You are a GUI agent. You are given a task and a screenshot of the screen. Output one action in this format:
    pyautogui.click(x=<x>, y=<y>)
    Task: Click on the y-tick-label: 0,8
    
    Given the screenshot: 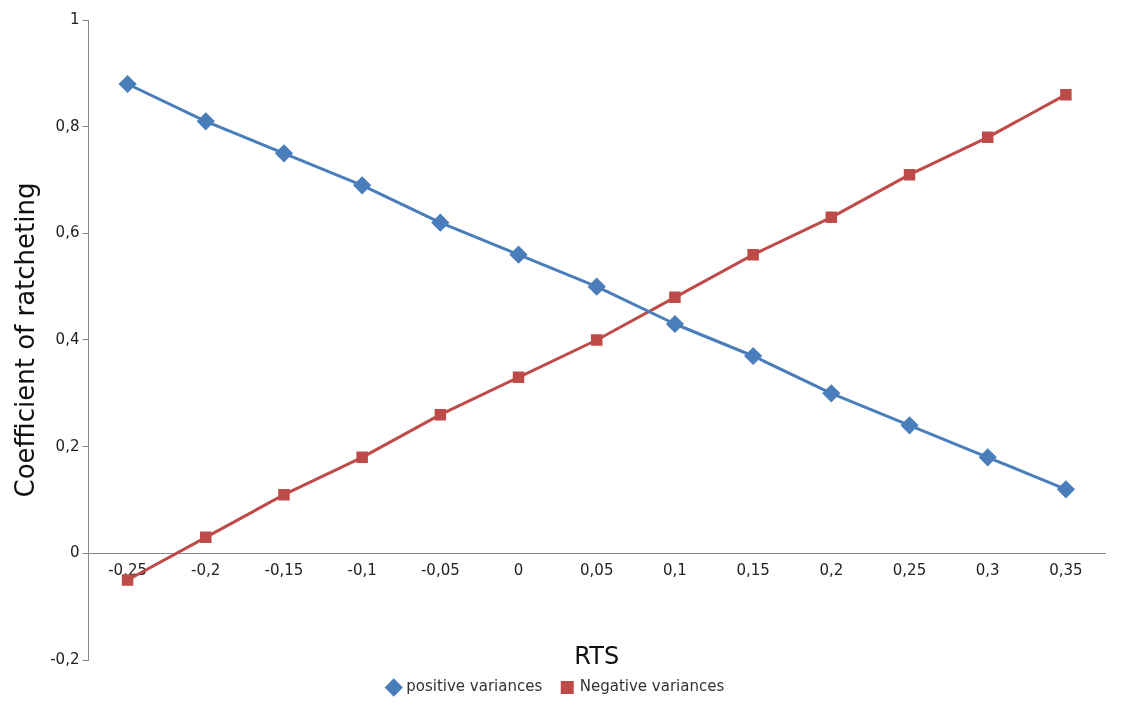 What is the action you would take?
    pyautogui.click(x=67, y=125)
    